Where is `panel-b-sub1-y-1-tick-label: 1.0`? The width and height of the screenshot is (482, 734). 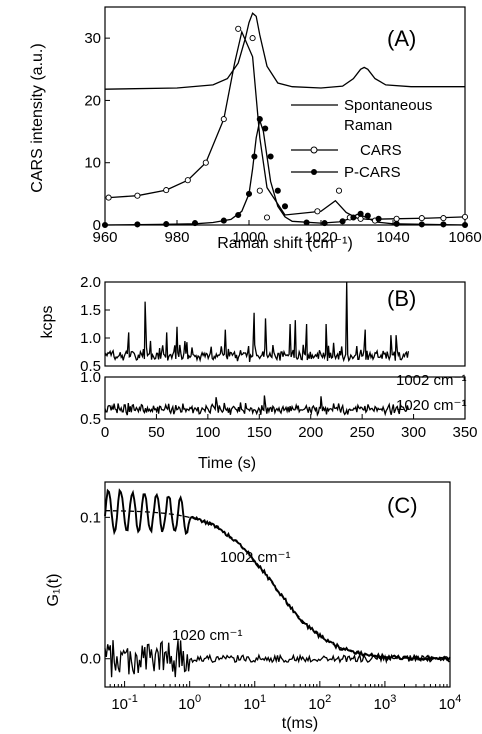
panel-b-sub1-y-1-tick-label: 1.0 is located at coordinates (90, 377).